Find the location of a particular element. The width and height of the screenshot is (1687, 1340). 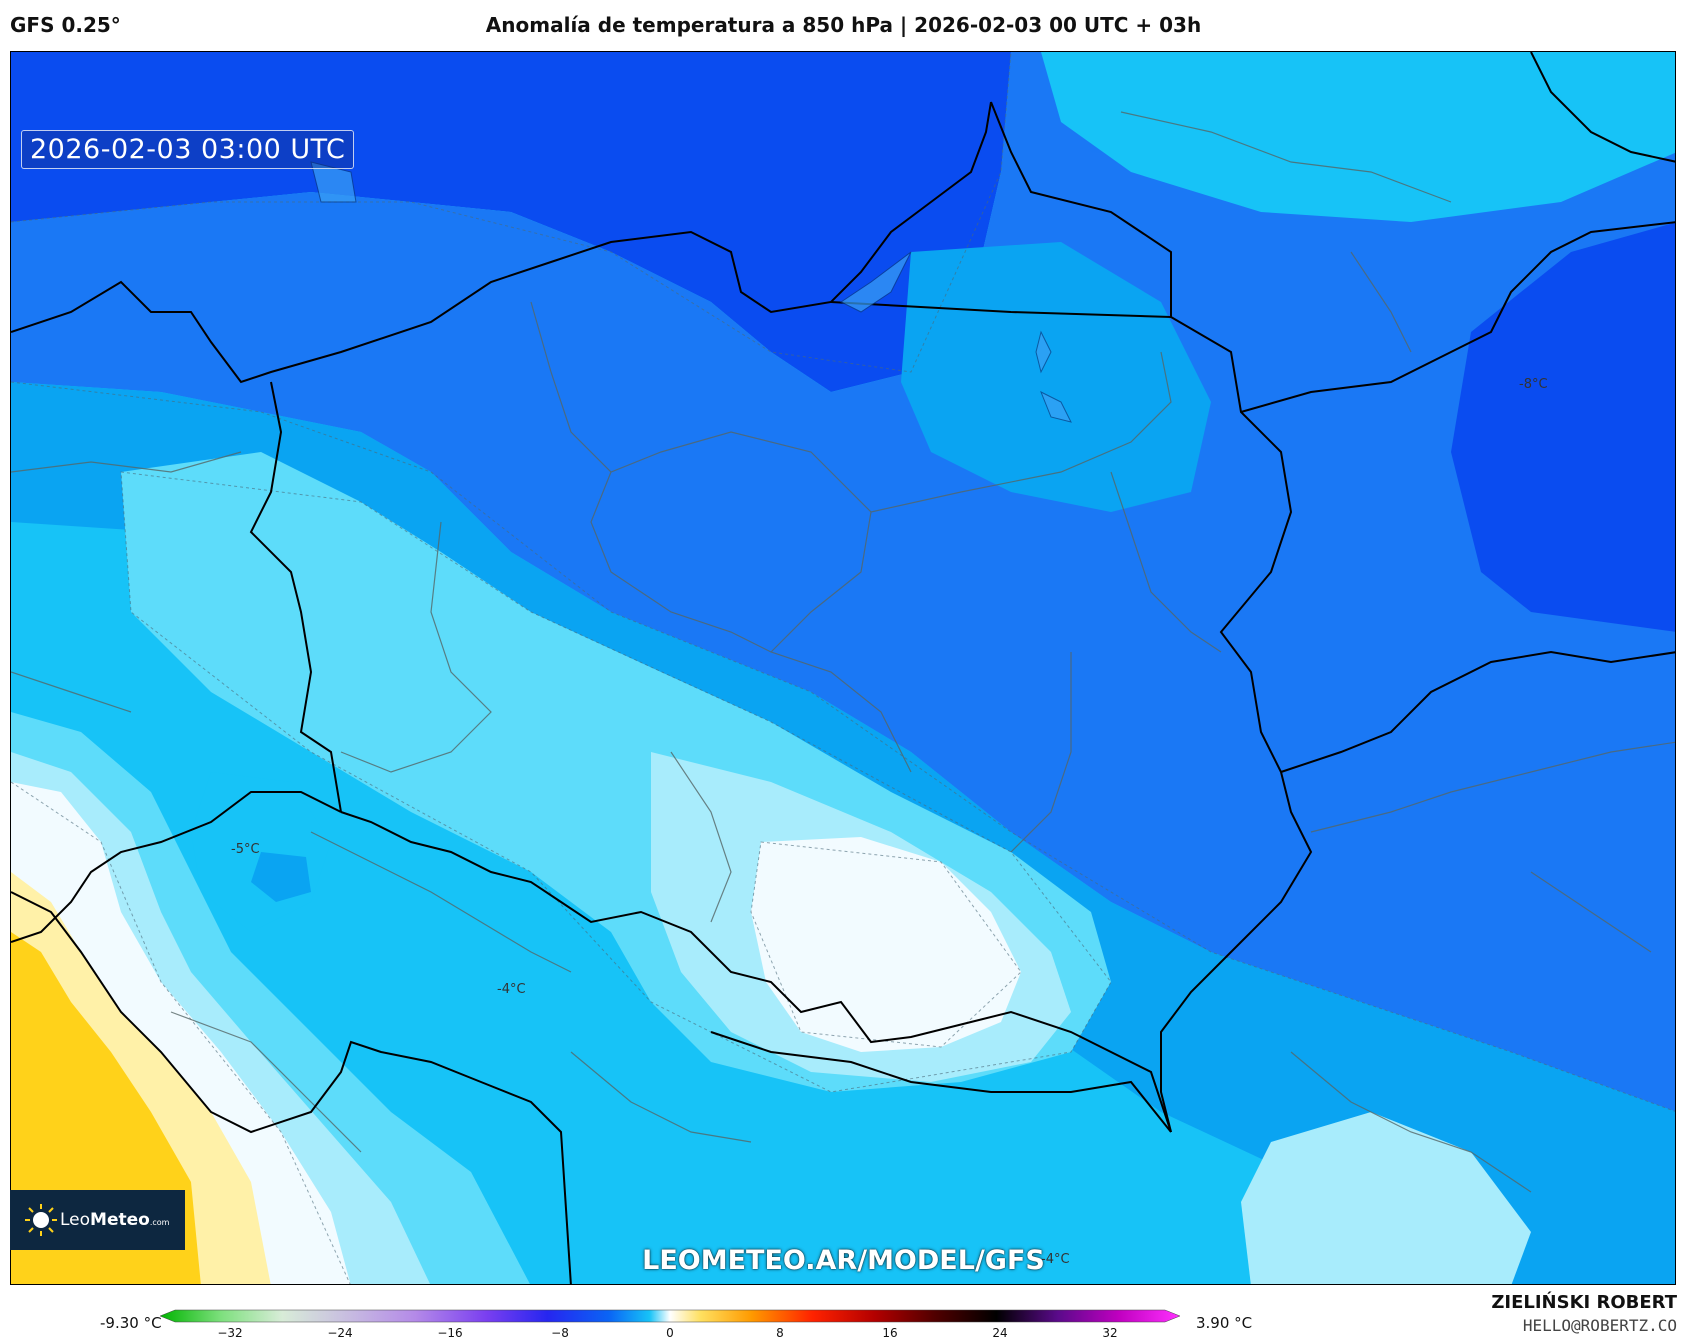

colorbar-tick-label: −16 is located at coordinates (450, 1333).